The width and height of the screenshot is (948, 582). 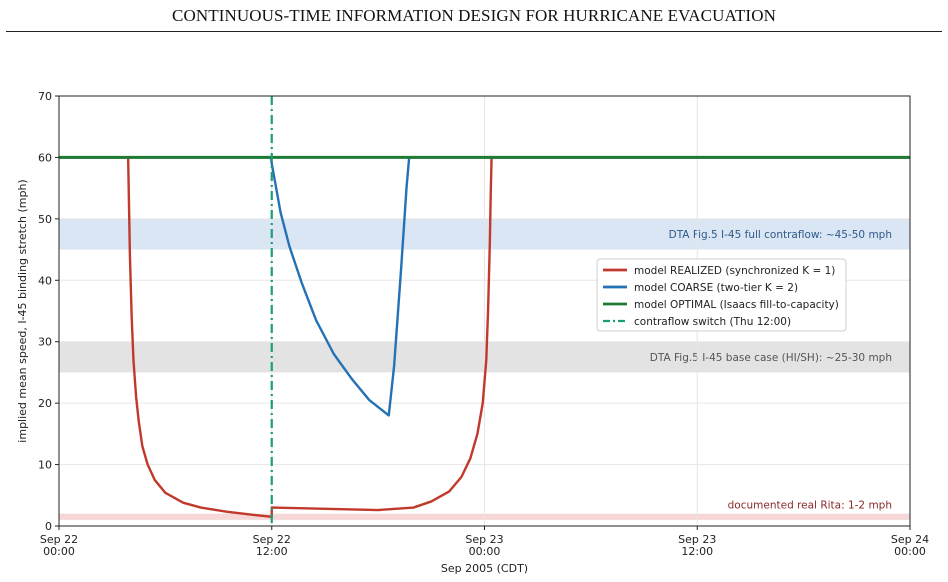 I want to click on title-rule, so click(x=474, y=31).